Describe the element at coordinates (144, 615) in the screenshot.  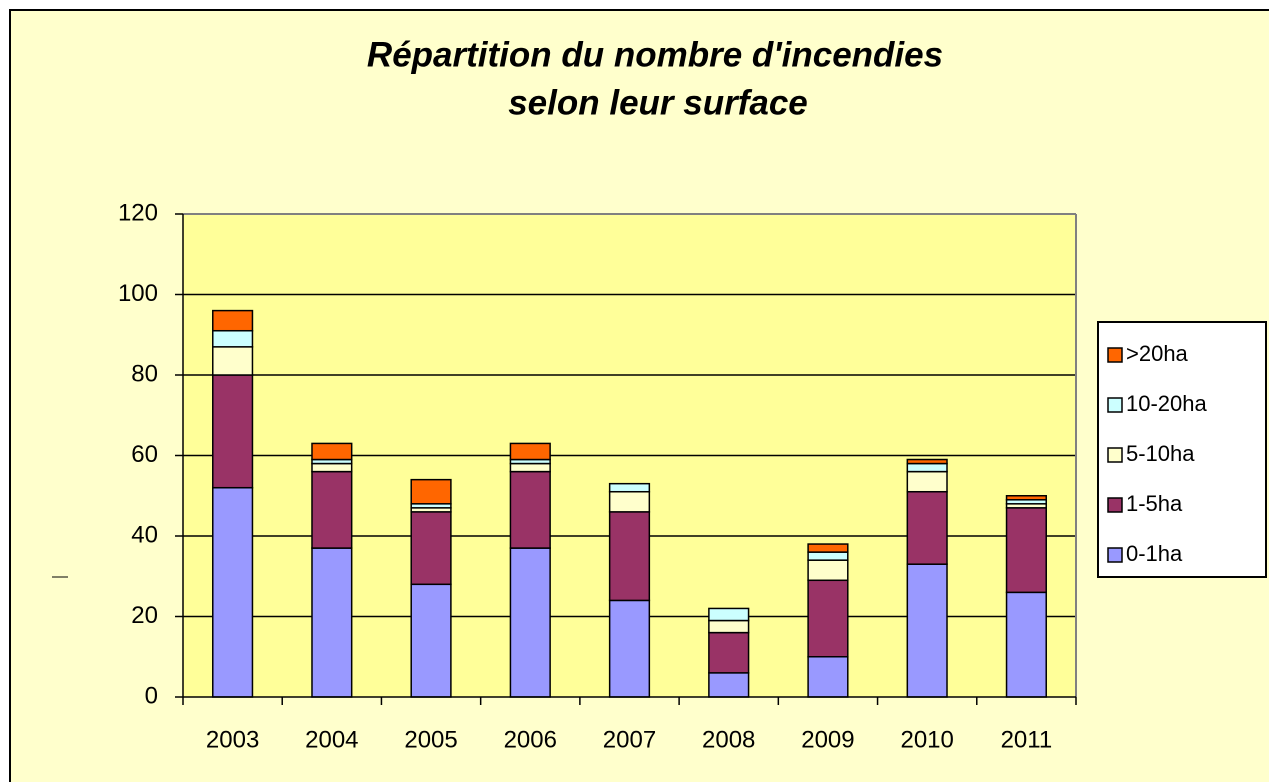
I see `y-tick-label: 20` at that location.